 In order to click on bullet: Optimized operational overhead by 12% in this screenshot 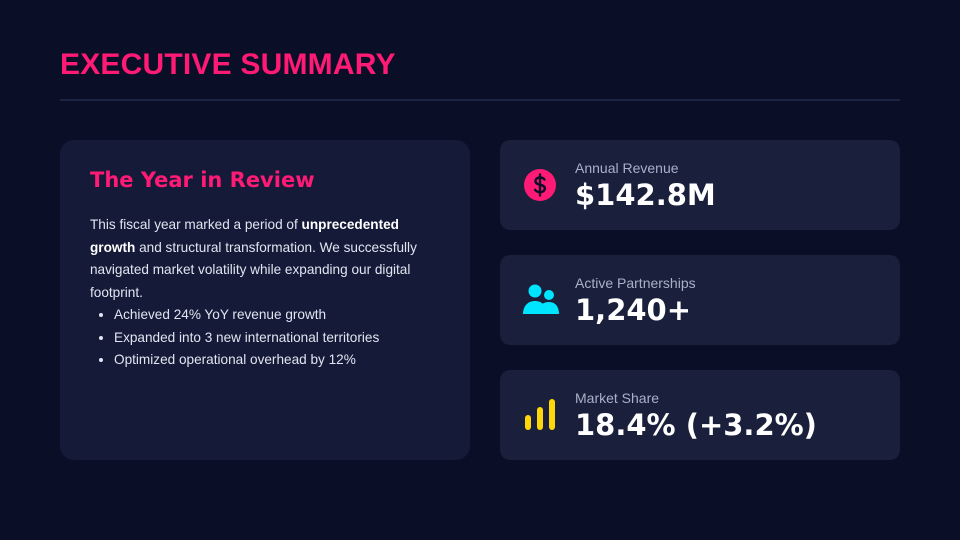, I will do `click(277, 360)`.